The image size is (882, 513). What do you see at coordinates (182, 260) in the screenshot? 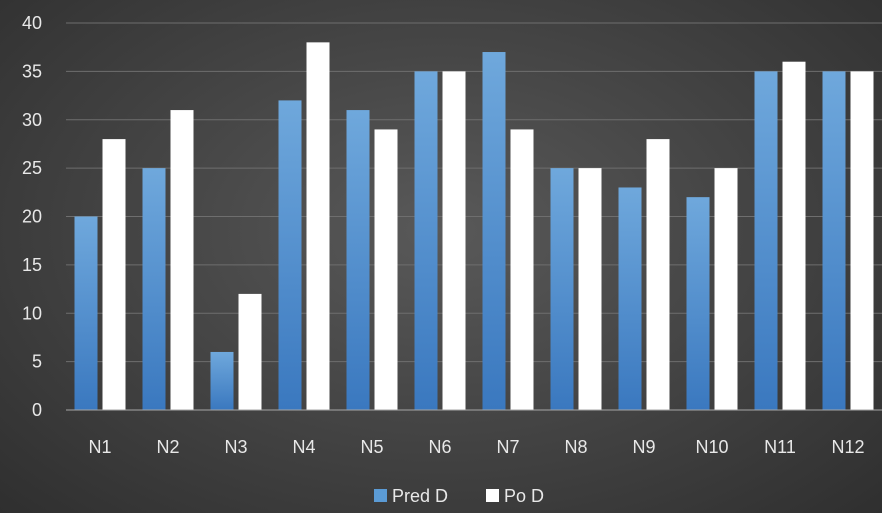
I see `bar-po-d-n2` at bounding box center [182, 260].